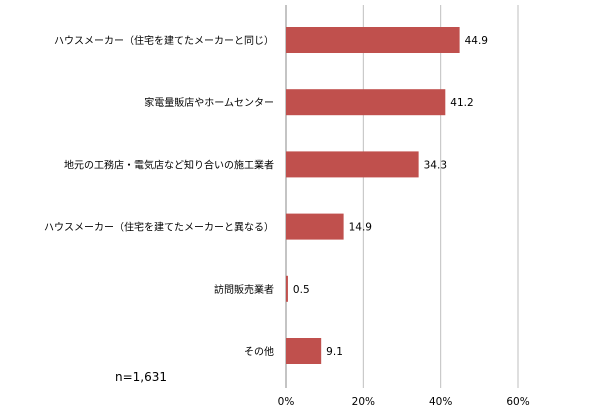 Image resolution: width=595 pixels, height=415 pixels. What do you see at coordinates (244, 289) in the screenshot?
I see `category-label: 訪問販売業者` at bounding box center [244, 289].